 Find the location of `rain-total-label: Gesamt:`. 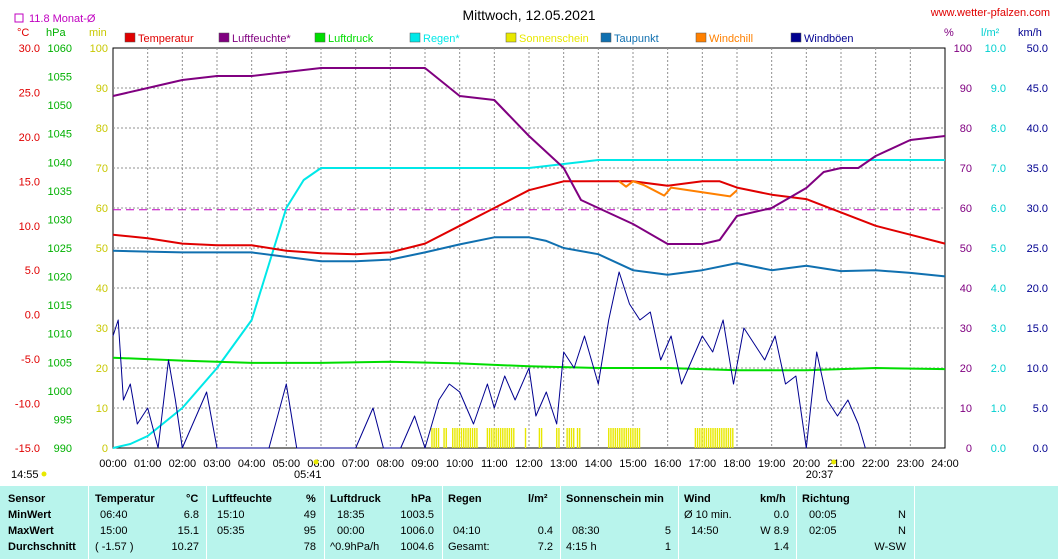

rain-total-label: Gesamt: is located at coordinates (469, 547).